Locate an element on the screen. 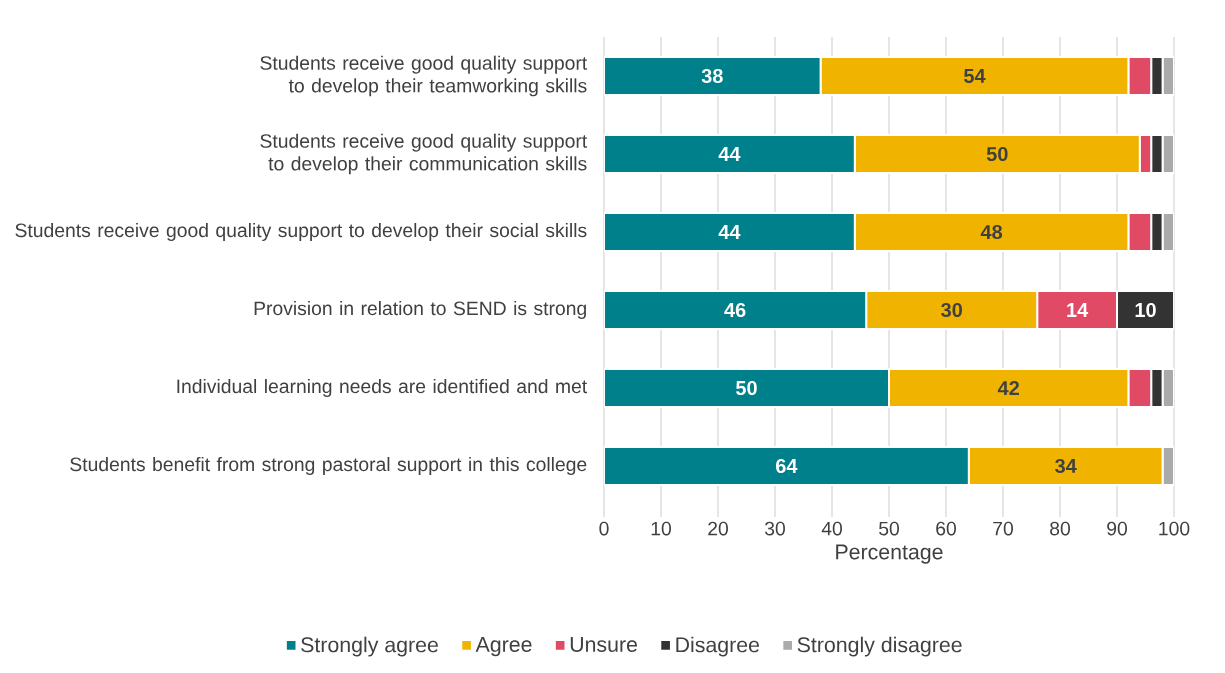 The image size is (1225, 673). data-label: 54 is located at coordinates (974, 76).